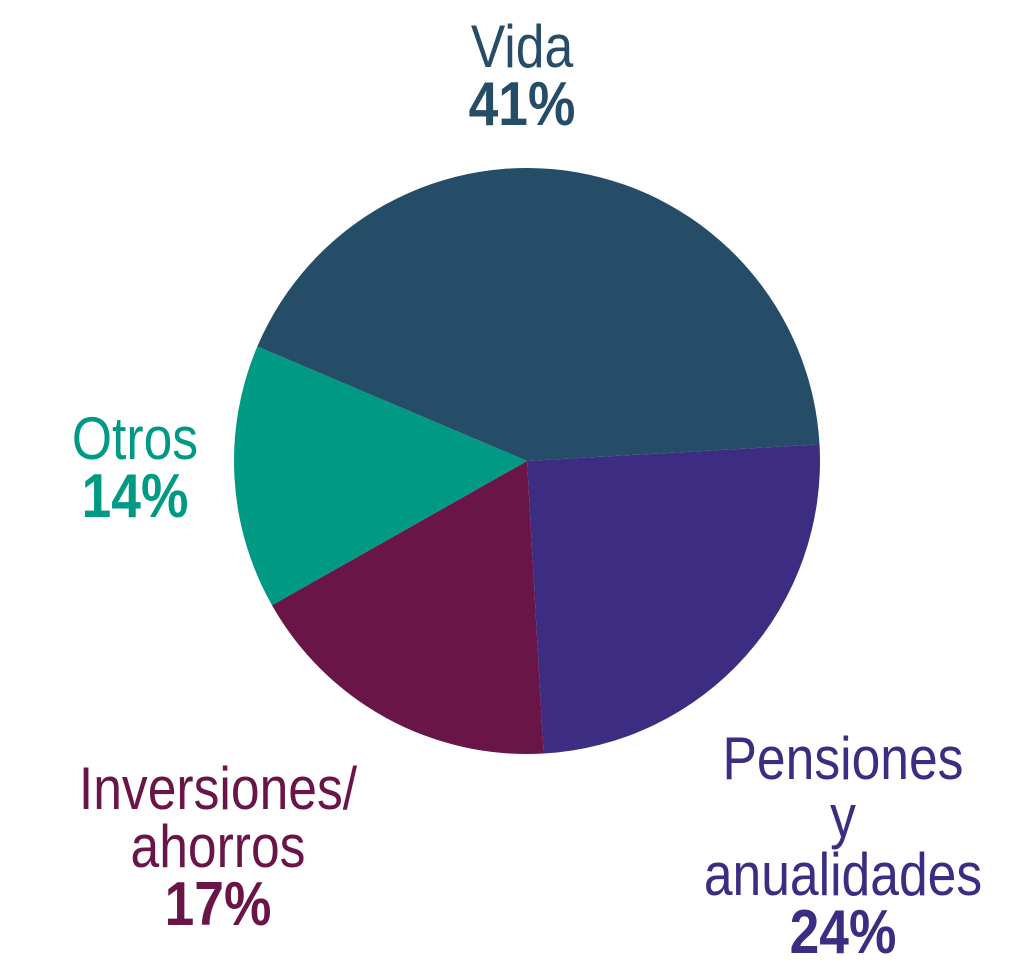  What do you see at coordinates (218, 817) in the screenshot?
I see `category-name: Inversiones/ ahorros` at bounding box center [218, 817].